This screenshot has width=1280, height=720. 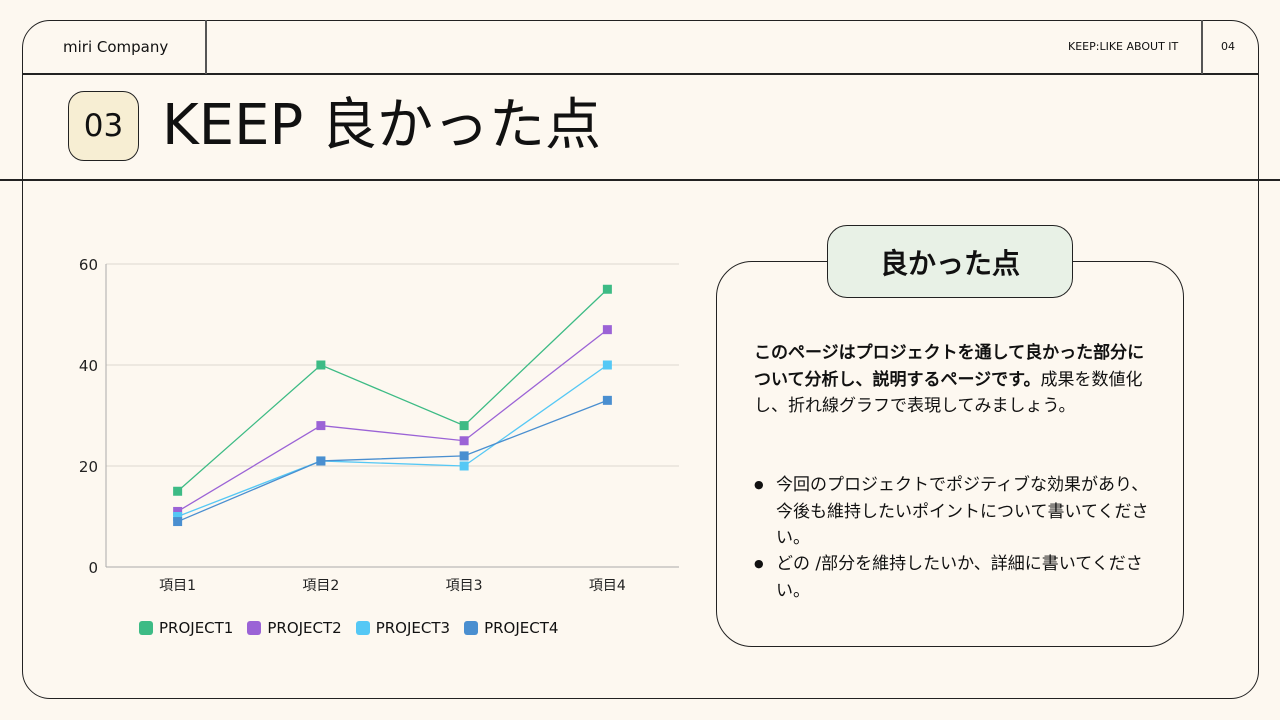 What do you see at coordinates (382, 125) in the screenshot?
I see `page-title: KEEP 良かった点` at bounding box center [382, 125].